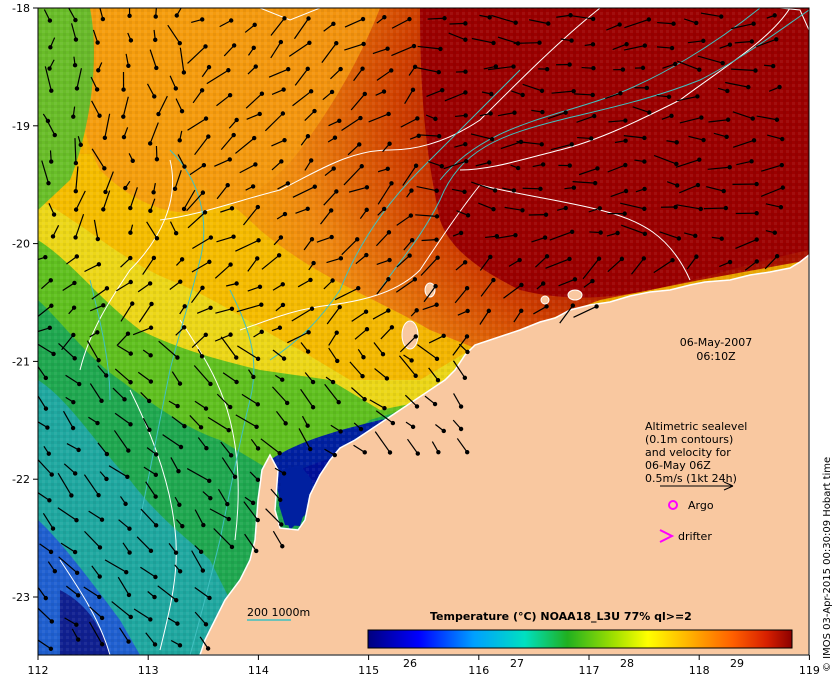  What do you see at coordinates (580, 639) in the screenshot?
I see `colorbar-gradient` at bounding box center [580, 639].